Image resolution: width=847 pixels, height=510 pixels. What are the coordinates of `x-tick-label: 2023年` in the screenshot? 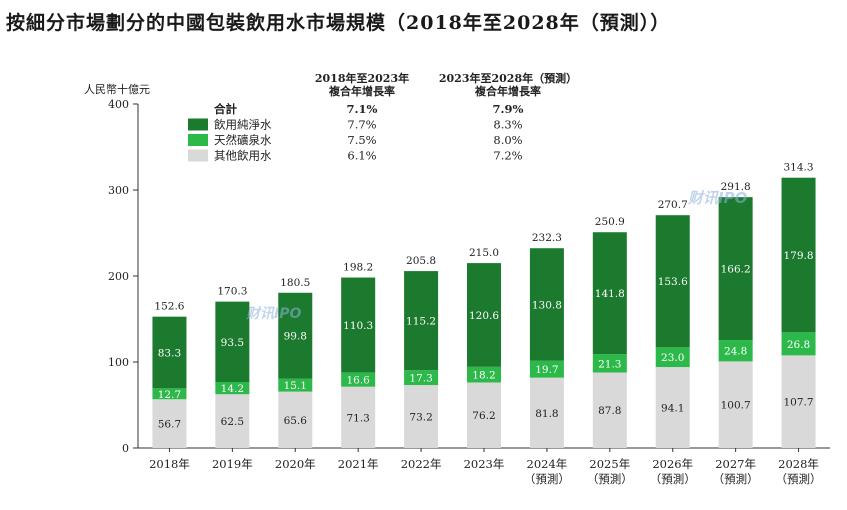 It's located at (484, 464).